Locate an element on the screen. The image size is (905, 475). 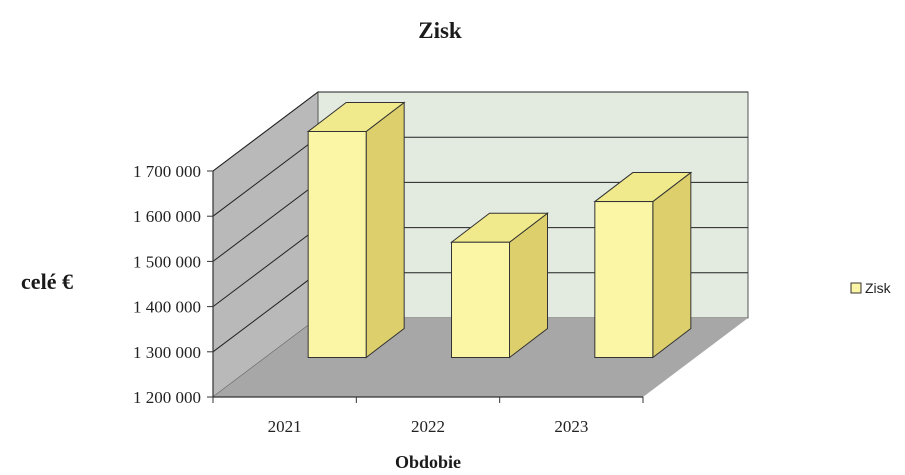
x-axis-title: Obdobie is located at coordinates (428, 462).